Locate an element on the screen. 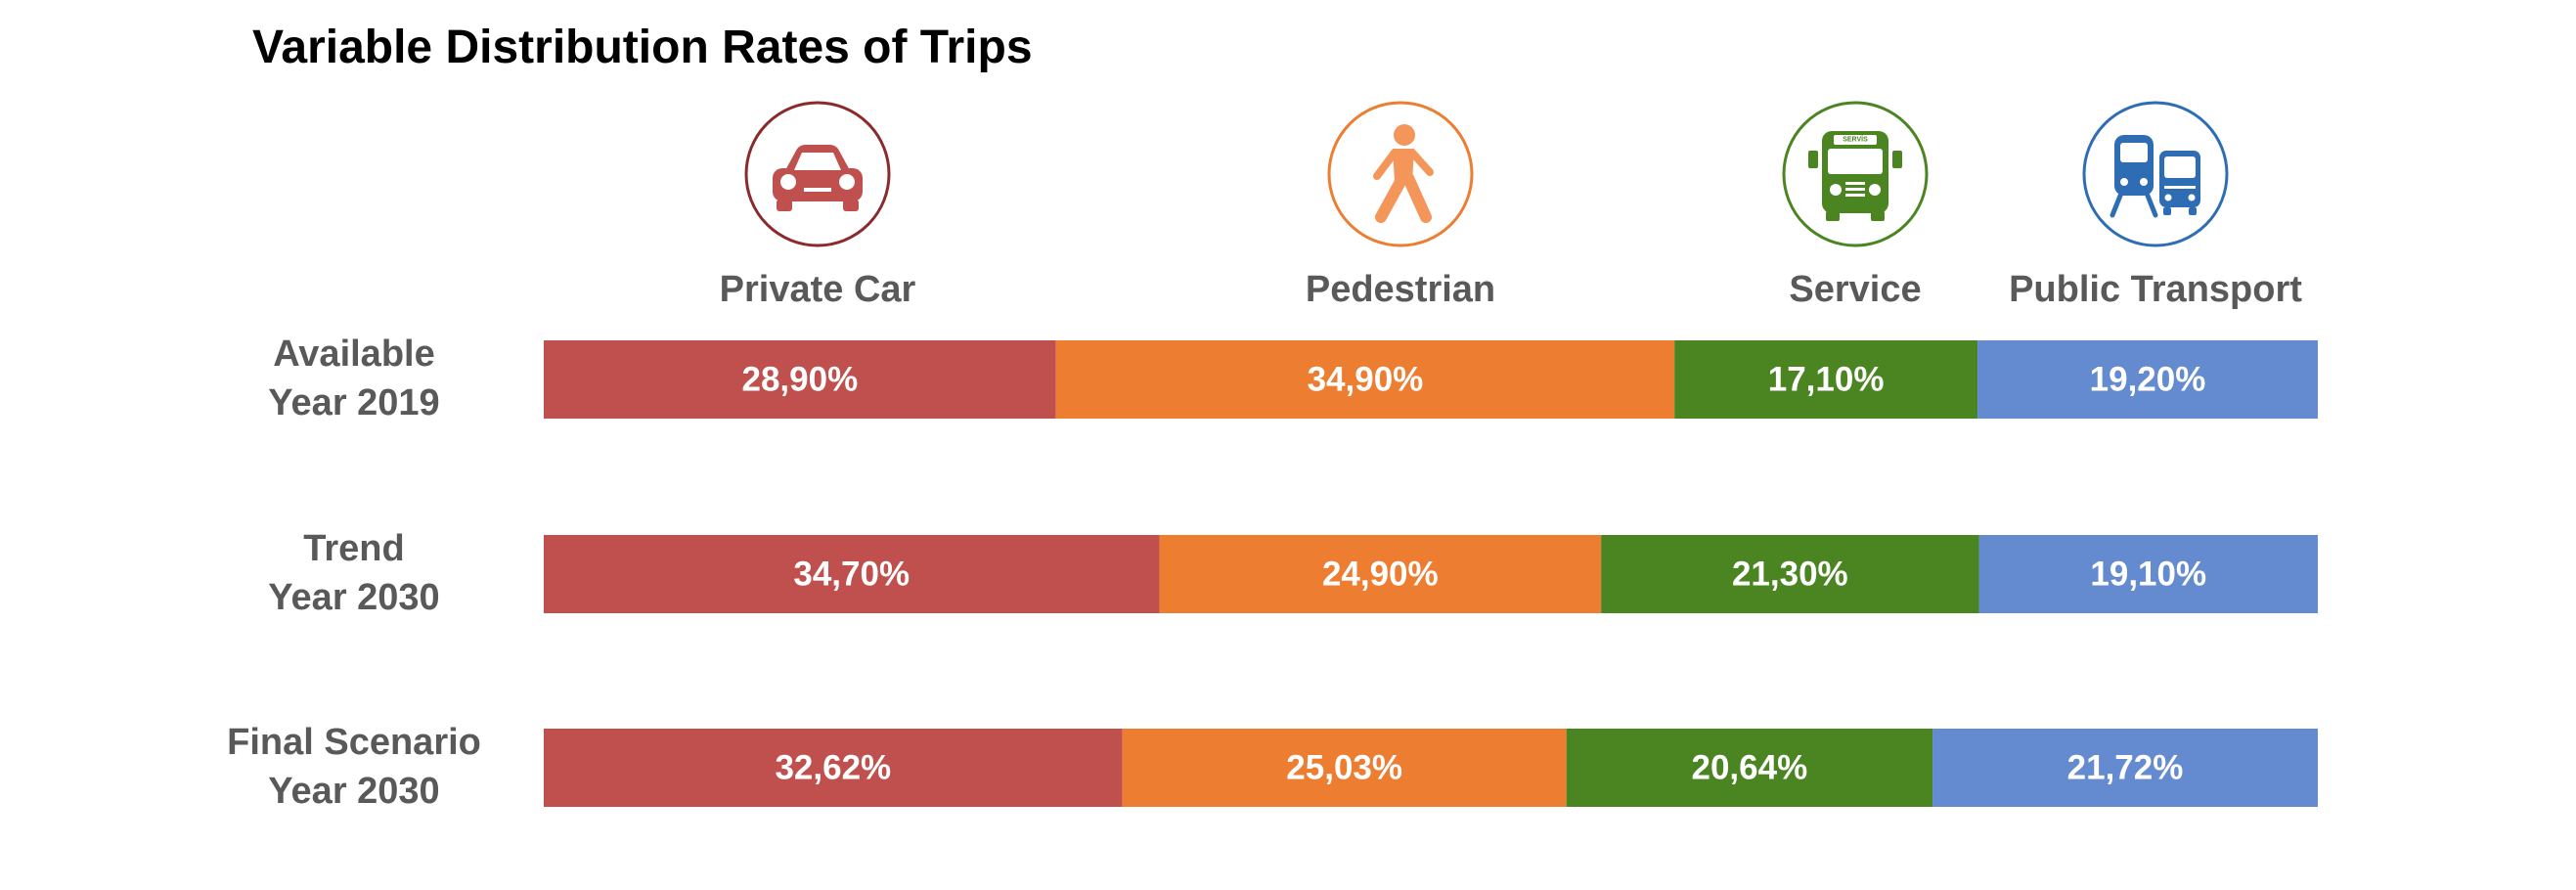 The width and height of the screenshot is (2576, 890). category-label-line: Year 2019 is located at coordinates (353, 402).